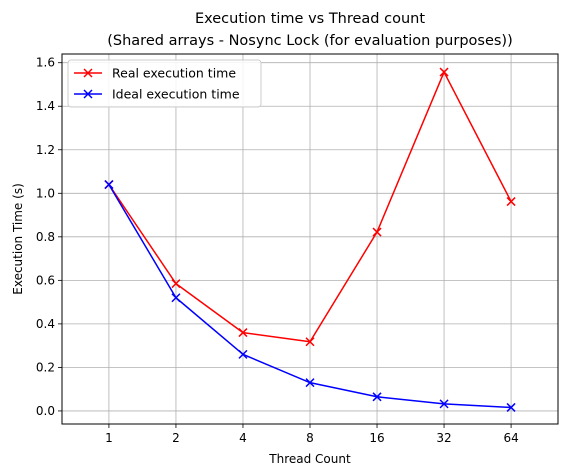  Describe the element at coordinates (45, 193) in the screenshot. I see `y-tick-label: 1.0` at that location.